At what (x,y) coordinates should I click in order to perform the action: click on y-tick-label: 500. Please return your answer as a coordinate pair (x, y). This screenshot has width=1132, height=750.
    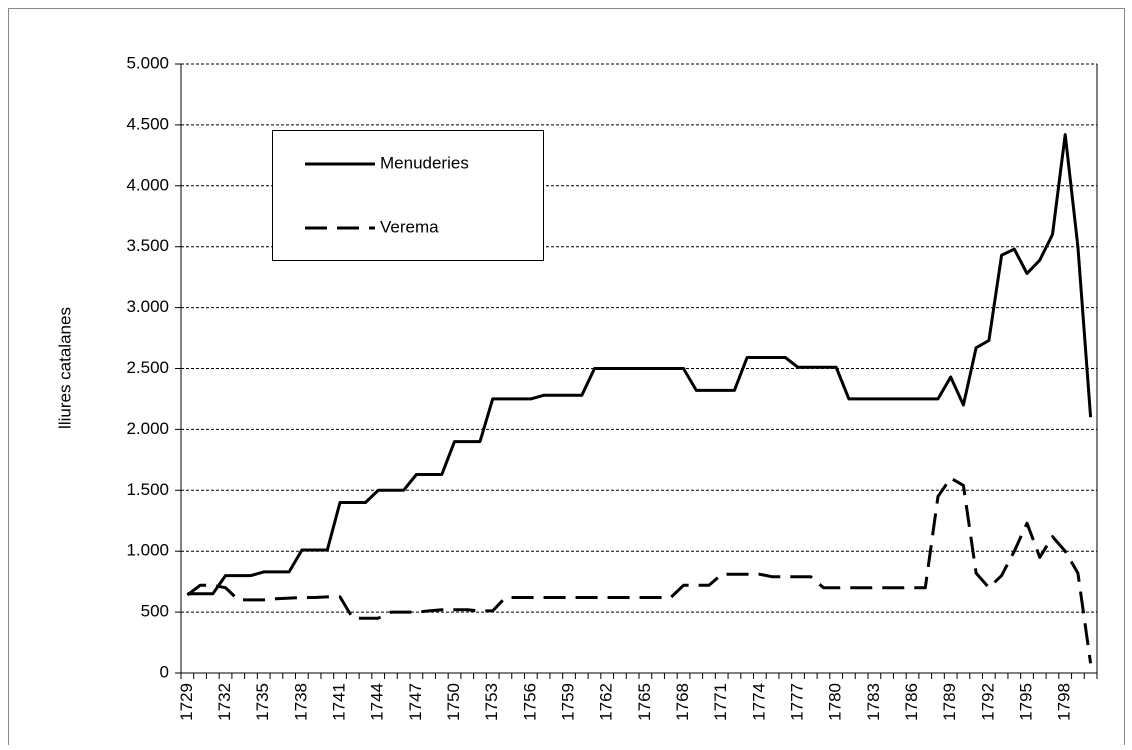
    Looking at the image, I should click on (155, 611).